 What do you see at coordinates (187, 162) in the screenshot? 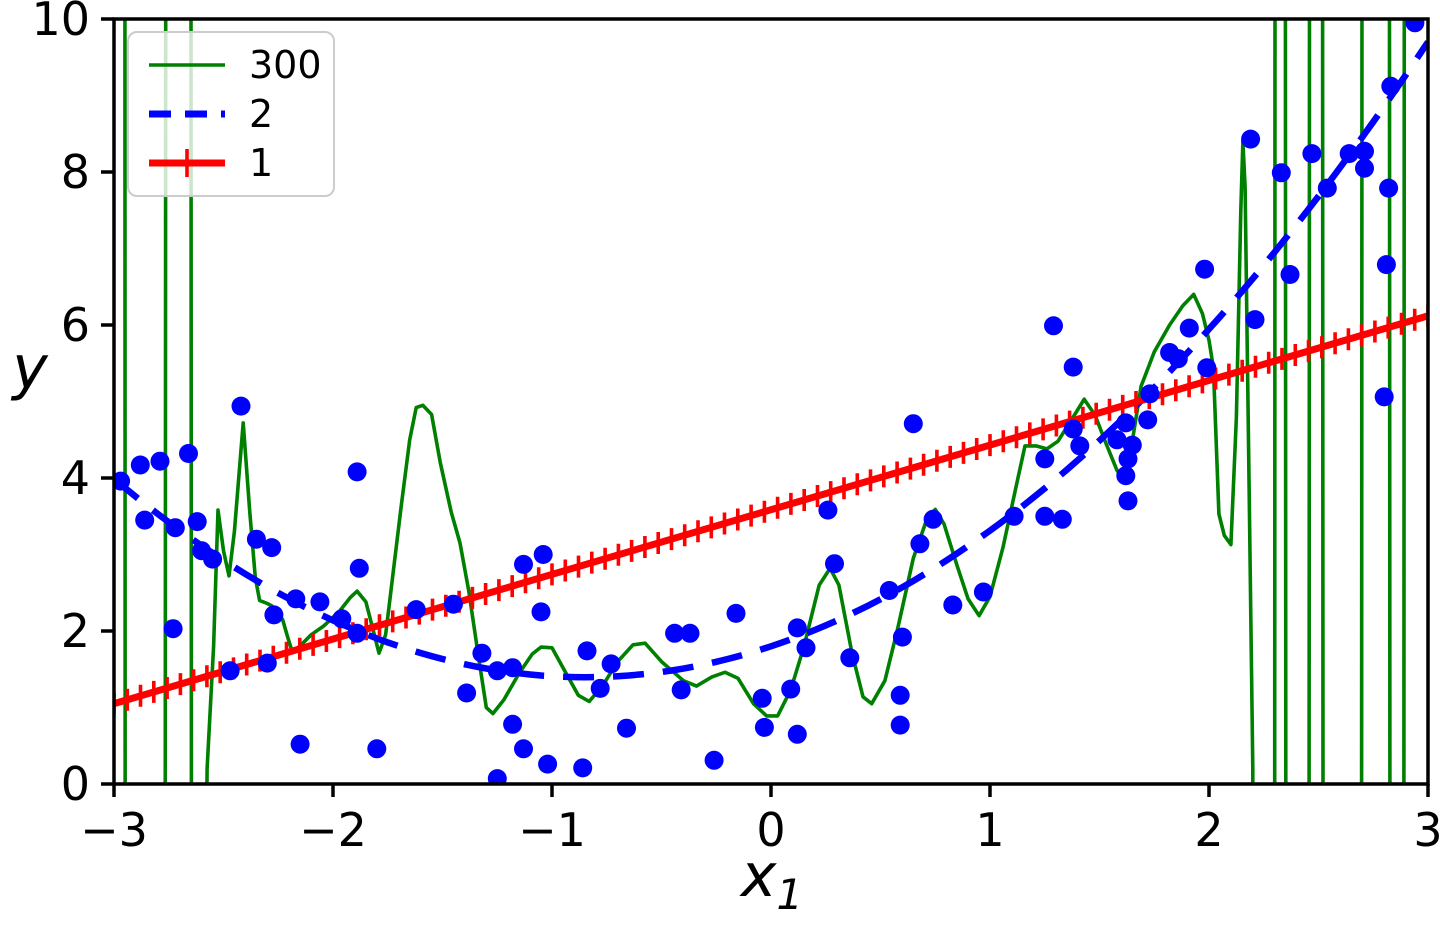
I see `legend-sample-red-plus-line` at bounding box center [187, 162].